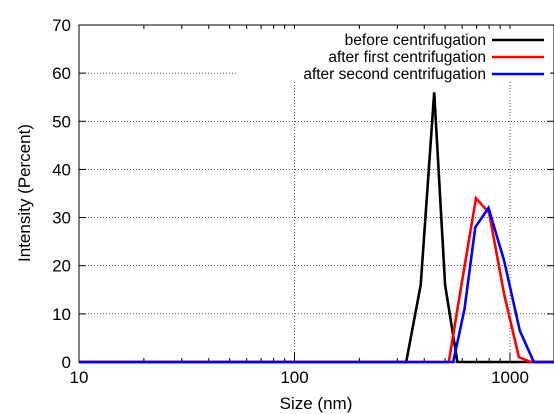 This screenshot has width=554, height=414. What do you see at coordinates (79, 377) in the screenshot?
I see `x-tick-label: 10` at bounding box center [79, 377].